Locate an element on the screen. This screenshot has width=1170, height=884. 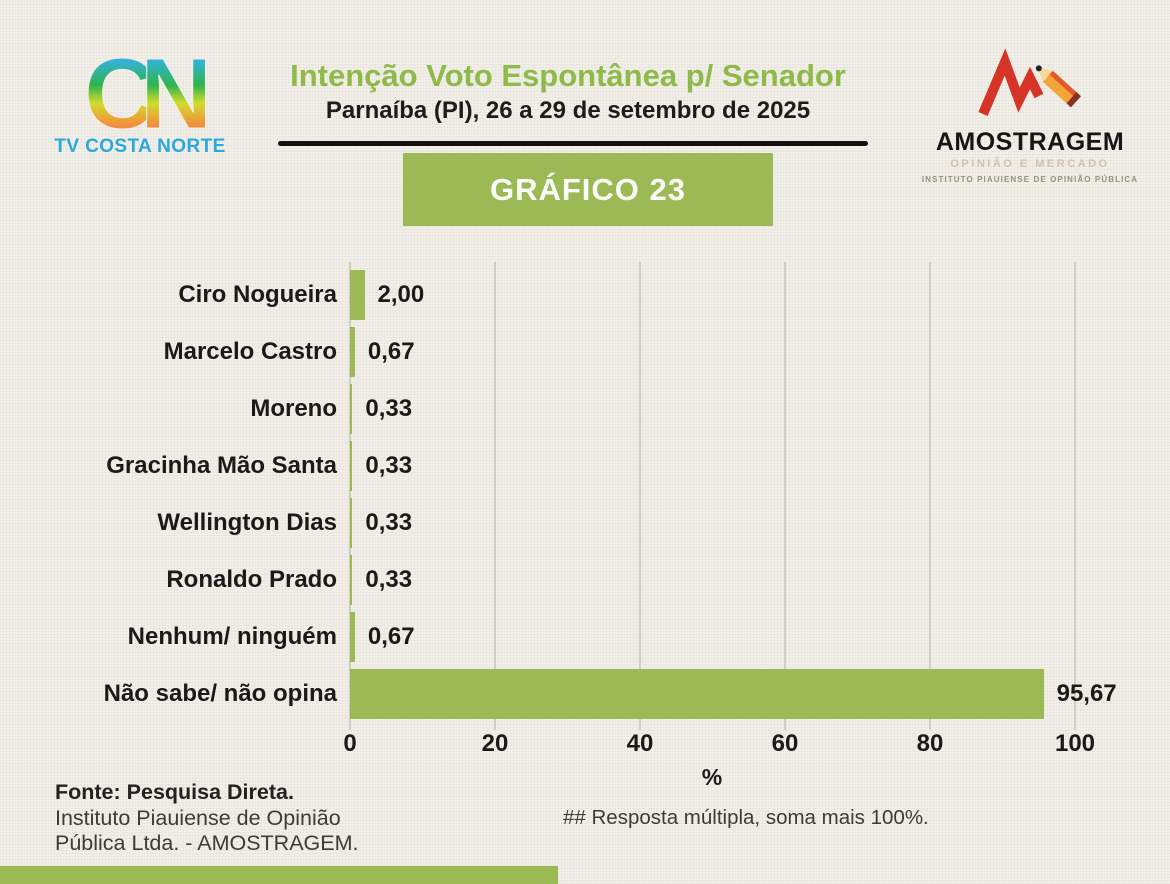
multiple-response-note: ## Resposta múltipla, soma mais 100%. is located at coordinates (746, 817).